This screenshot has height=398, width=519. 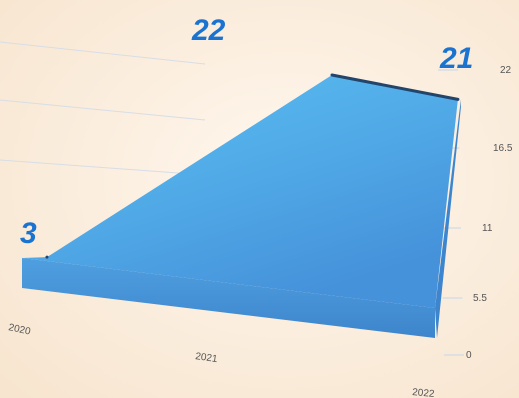 I want to click on x-tick-label: 2021, so click(x=207, y=358).